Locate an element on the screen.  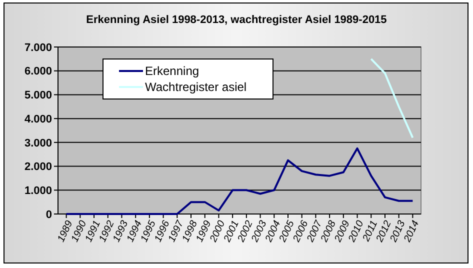
y-tick-label: 7.000 is located at coordinates (38, 48).